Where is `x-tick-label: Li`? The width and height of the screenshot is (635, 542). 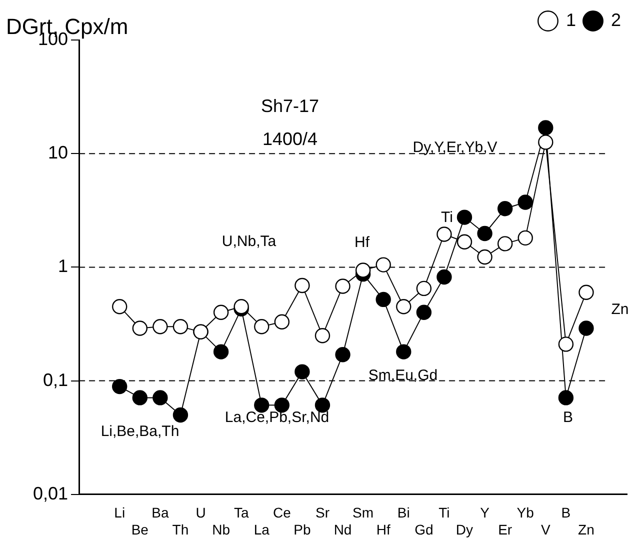 x-tick-label: Li is located at coordinates (120, 512).